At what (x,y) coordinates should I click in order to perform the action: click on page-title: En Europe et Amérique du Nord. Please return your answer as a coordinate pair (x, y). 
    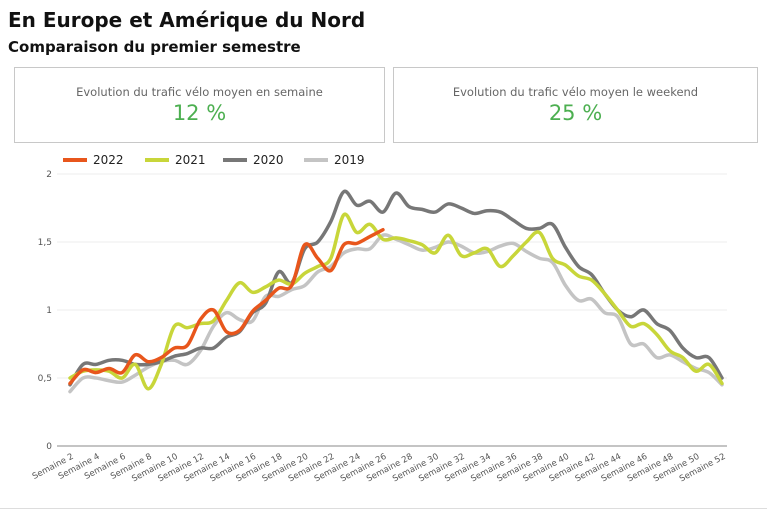
    Looking at the image, I should click on (187, 20).